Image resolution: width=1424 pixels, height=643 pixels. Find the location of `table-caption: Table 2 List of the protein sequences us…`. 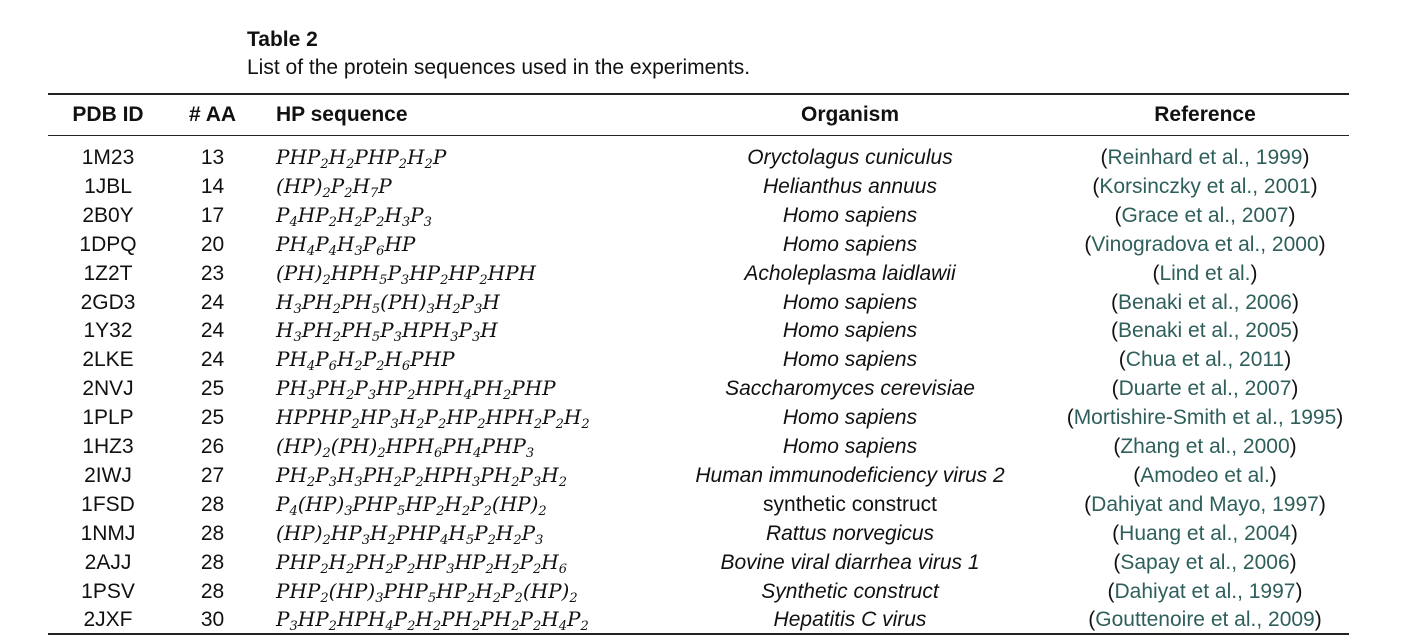

table-caption: Table 2 List of the protein sequences us… is located at coordinates (498, 54).